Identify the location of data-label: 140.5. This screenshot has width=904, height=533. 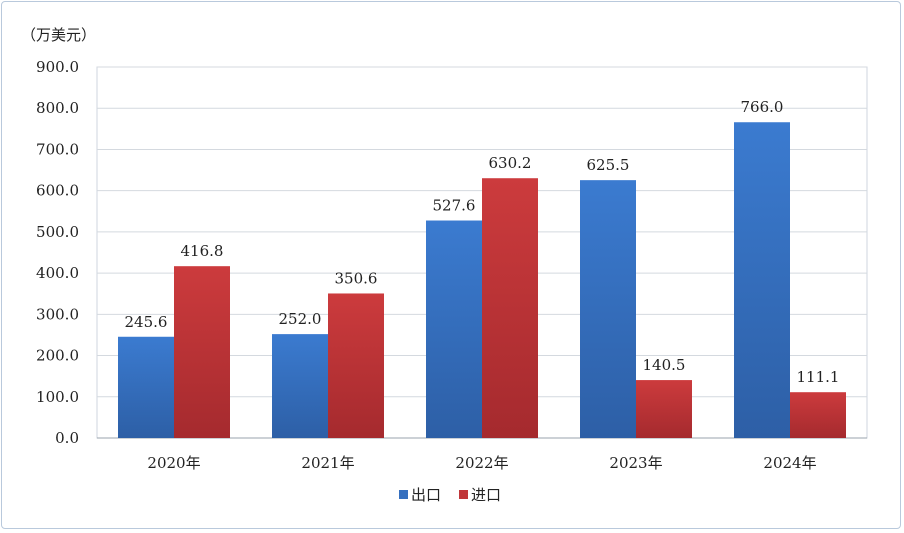
(664, 365).